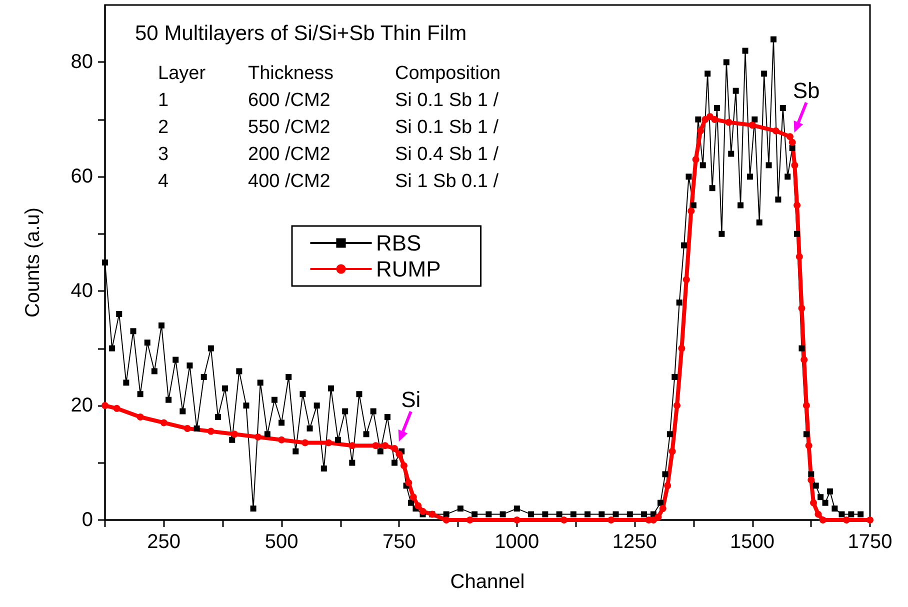  What do you see at coordinates (447, 154) in the screenshot?
I see `annotation: Si 0.4 Sb 1 /` at bounding box center [447, 154].